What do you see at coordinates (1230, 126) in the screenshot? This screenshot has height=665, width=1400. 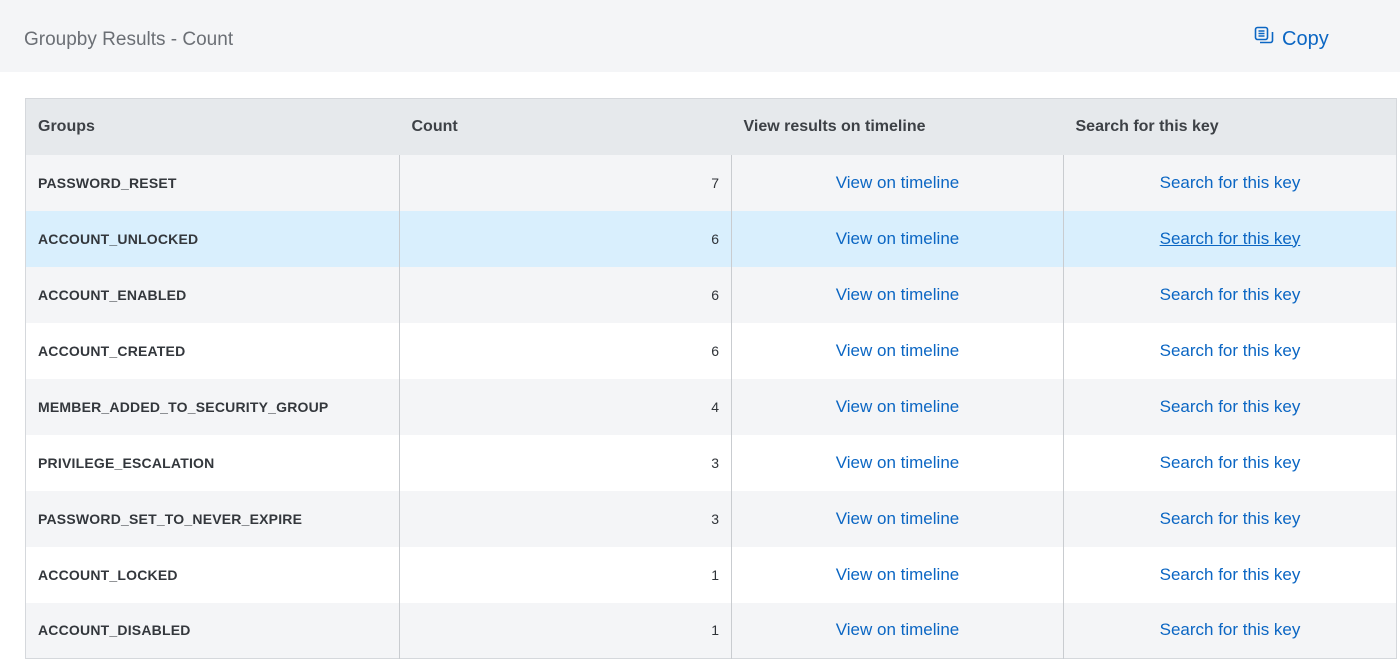 I see `column-header-search: Search for this key` at bounding box center [1230, 126].